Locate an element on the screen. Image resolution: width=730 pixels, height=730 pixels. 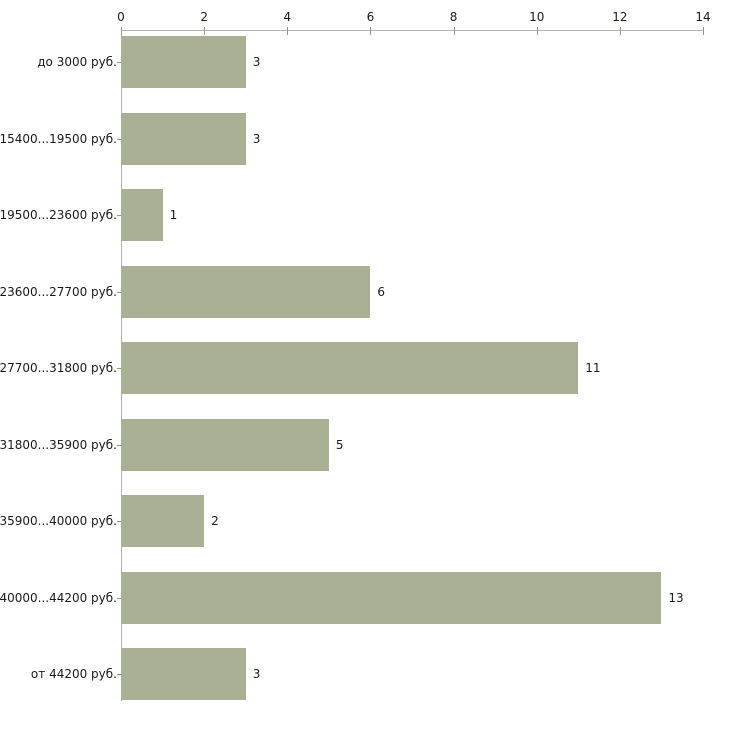
bar-value-label: 13 is located at coordinates (676, 597).